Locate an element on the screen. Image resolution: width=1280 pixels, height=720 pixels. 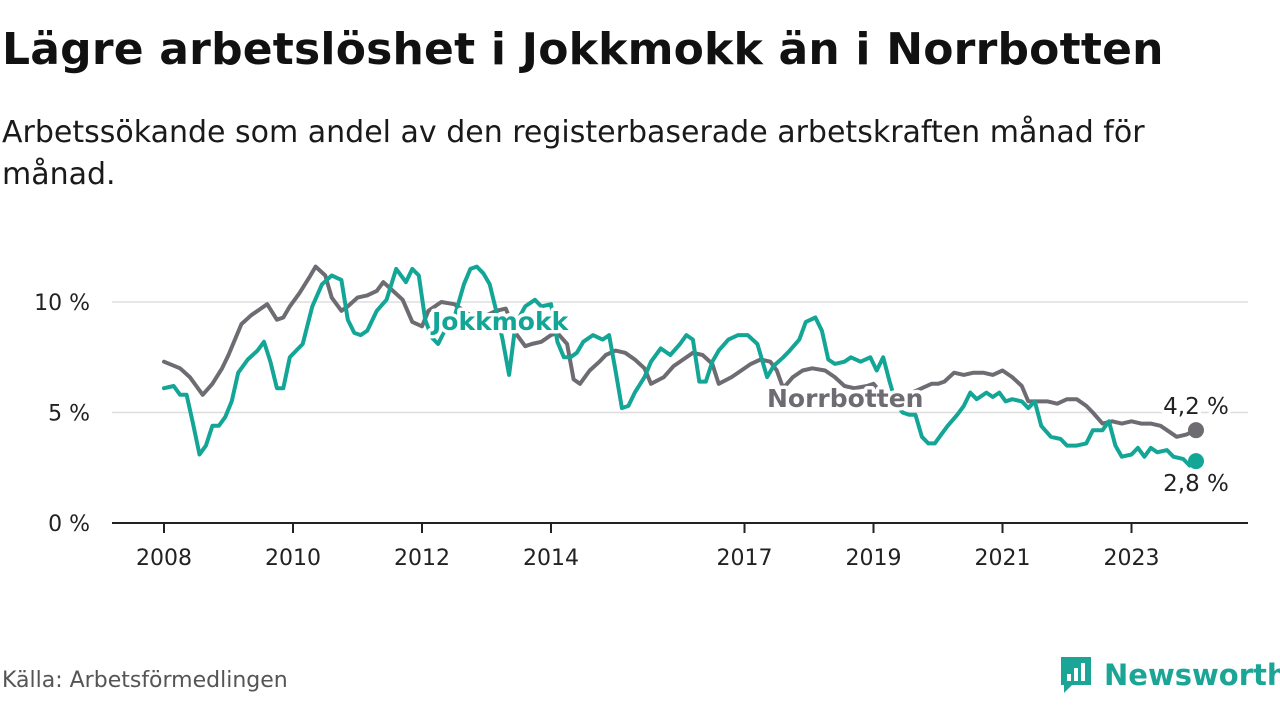
brand-logo: Newsworthy is located at coordinates (1169, 675).